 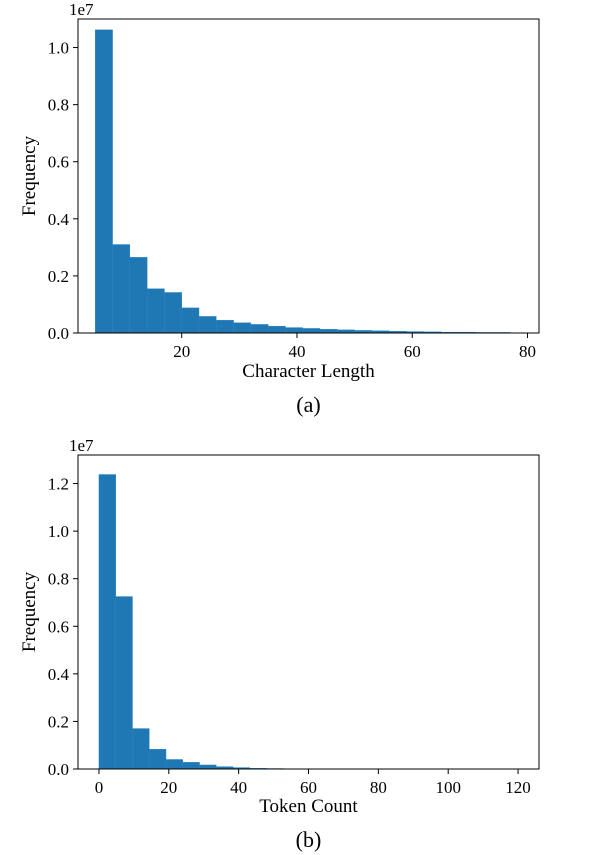 What do you see at coordinates (208, 622) in the screenshot?
I see `histogram-bars` at bounding box center [208, 622].